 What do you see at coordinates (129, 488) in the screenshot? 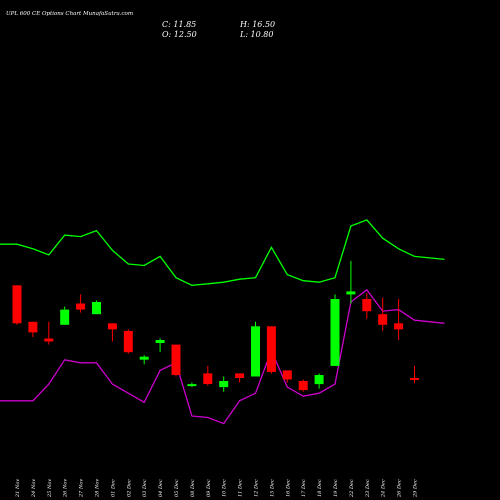
I see `x-tick-label: 02 Dec` at bounding box center [129, 488].